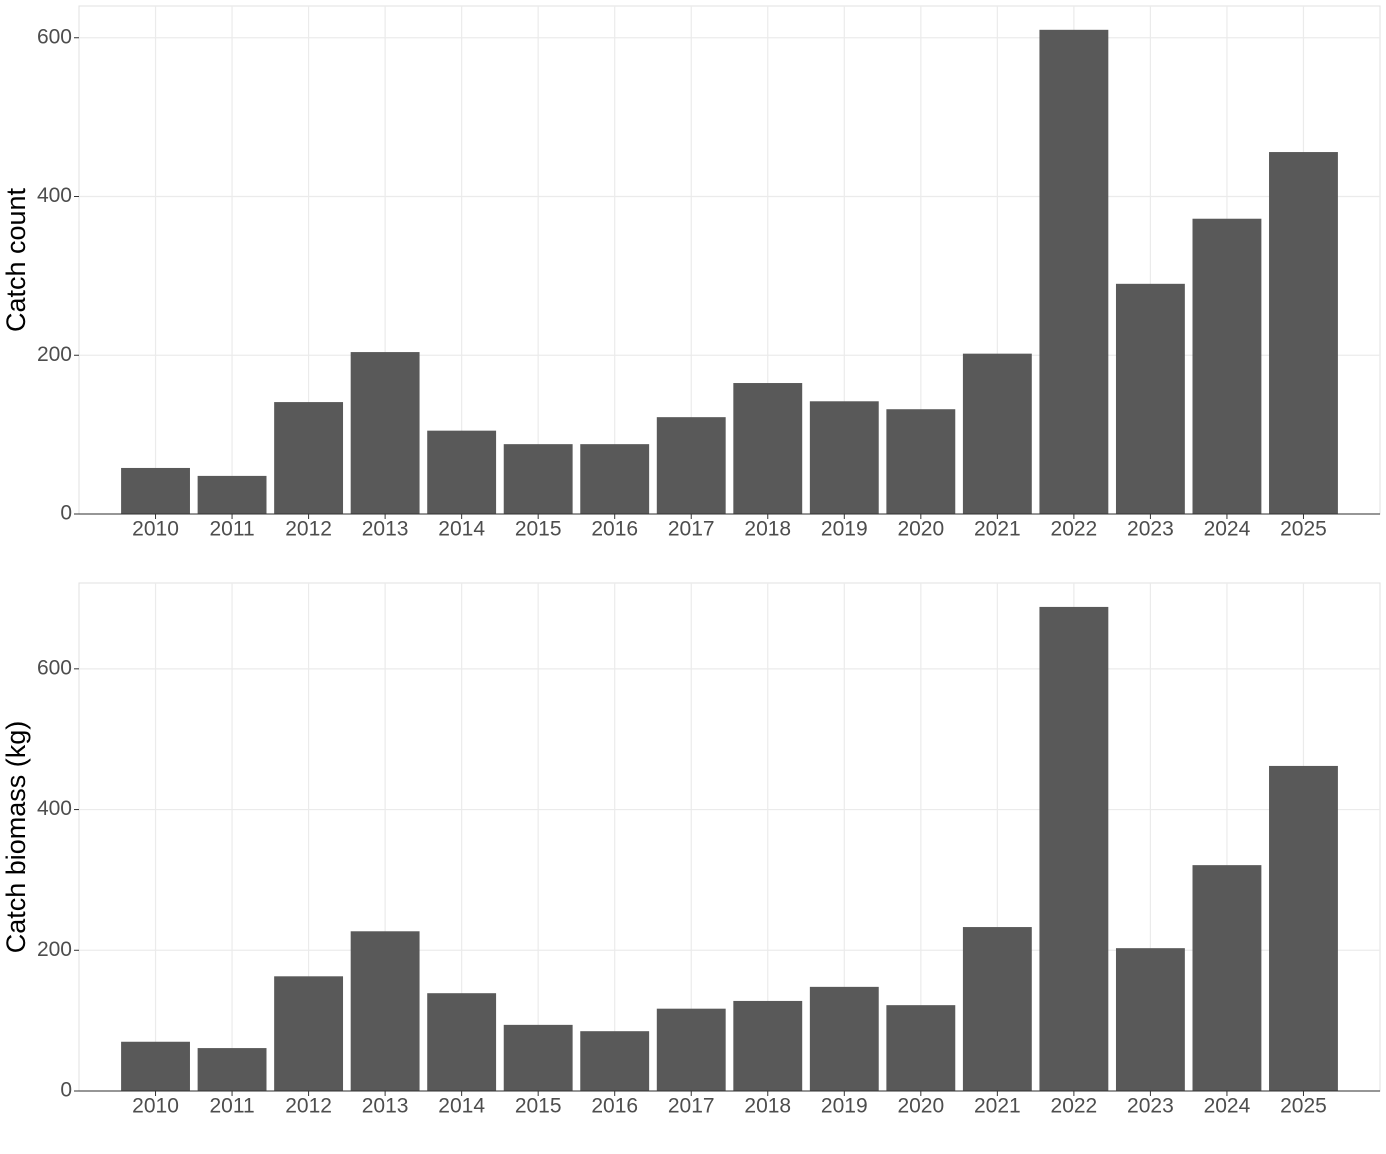 The image size is (1386, 1154). I want to click on y-axis-title: Catch biomass (kg), so click(16, 837).